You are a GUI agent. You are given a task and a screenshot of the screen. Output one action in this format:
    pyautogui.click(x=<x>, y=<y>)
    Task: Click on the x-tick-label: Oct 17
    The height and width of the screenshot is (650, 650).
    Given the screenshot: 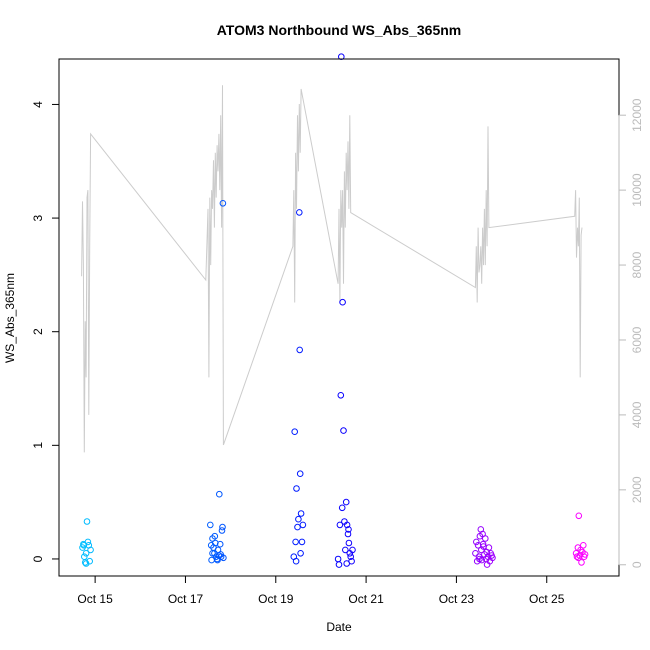 What is the action you would take?
    pyautogui.click(x=186, y=599)
    